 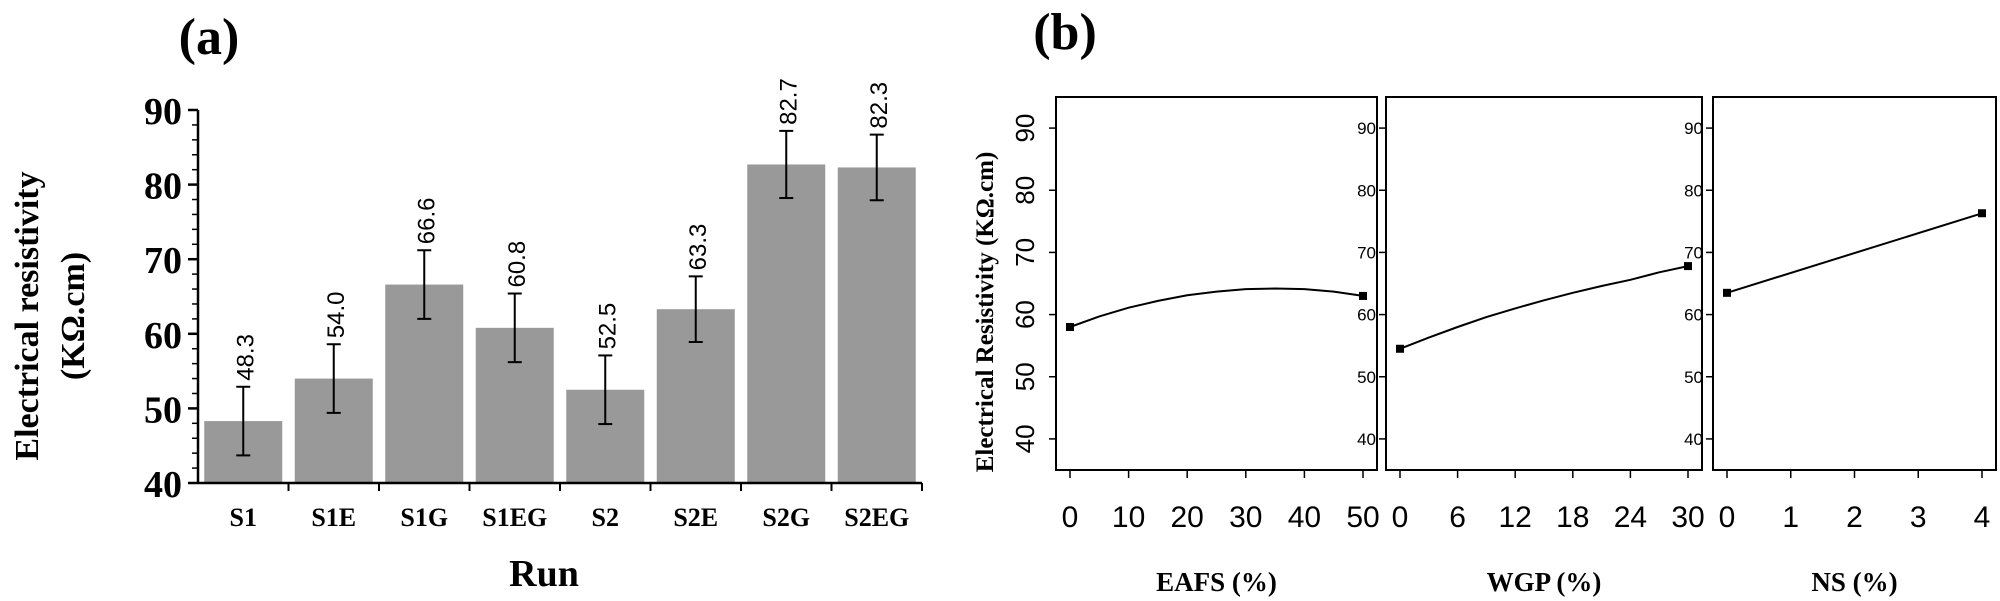 I want to click on x-tick-label: 6, so click(x=1457, y=517).